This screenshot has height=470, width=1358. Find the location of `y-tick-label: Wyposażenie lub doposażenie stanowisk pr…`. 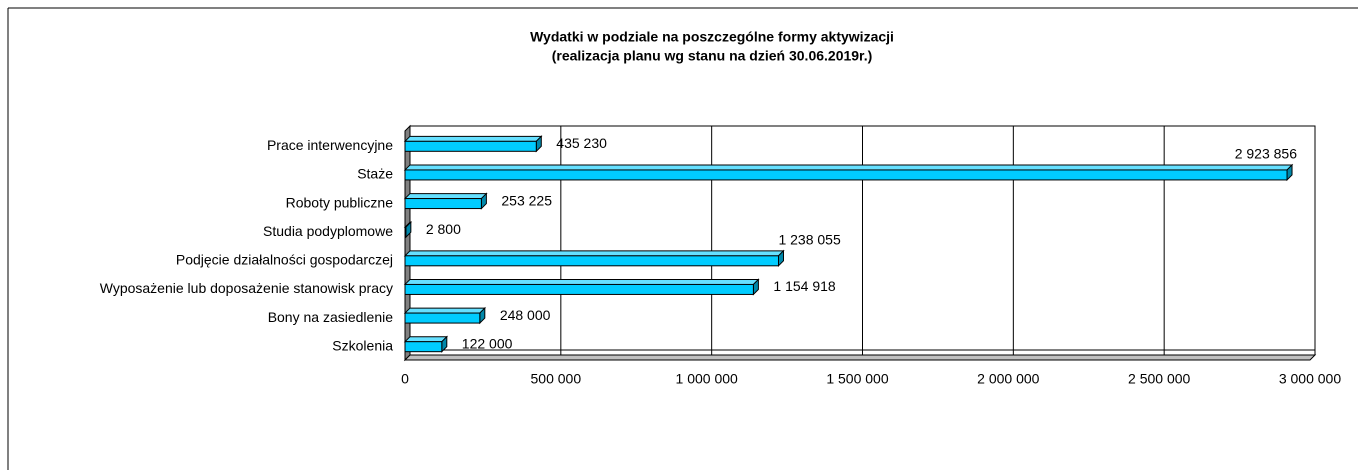

y-tick-label: Wyposażenie lub doposażenie stanowisk pr… is located at coordinates (246, 288).